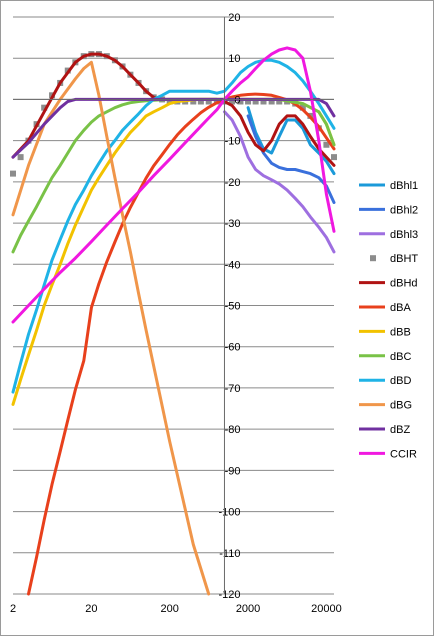 The image size is (434, 640). I want to click on legend-label: dBHT, so click(404, 259).